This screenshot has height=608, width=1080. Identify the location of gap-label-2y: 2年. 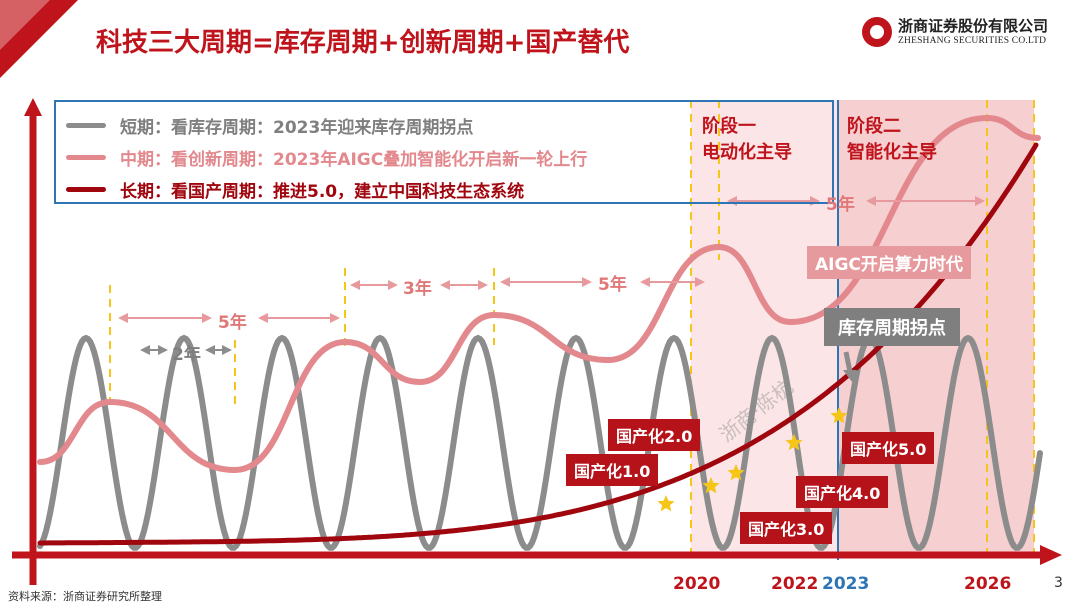
(186, 355).